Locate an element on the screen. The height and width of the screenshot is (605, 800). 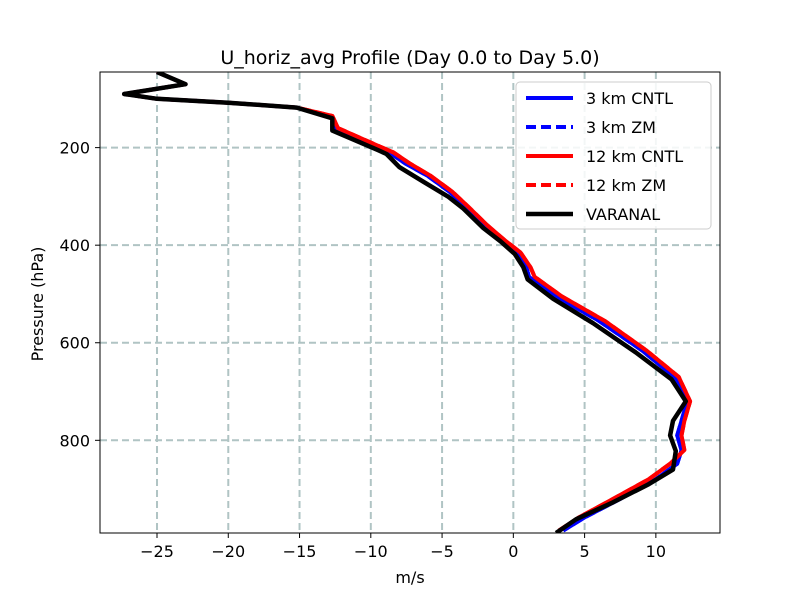
chart-title: U_horiz_avg Profile (Day 0.0 to Day 5.0) is located at coordinates (409, 58).